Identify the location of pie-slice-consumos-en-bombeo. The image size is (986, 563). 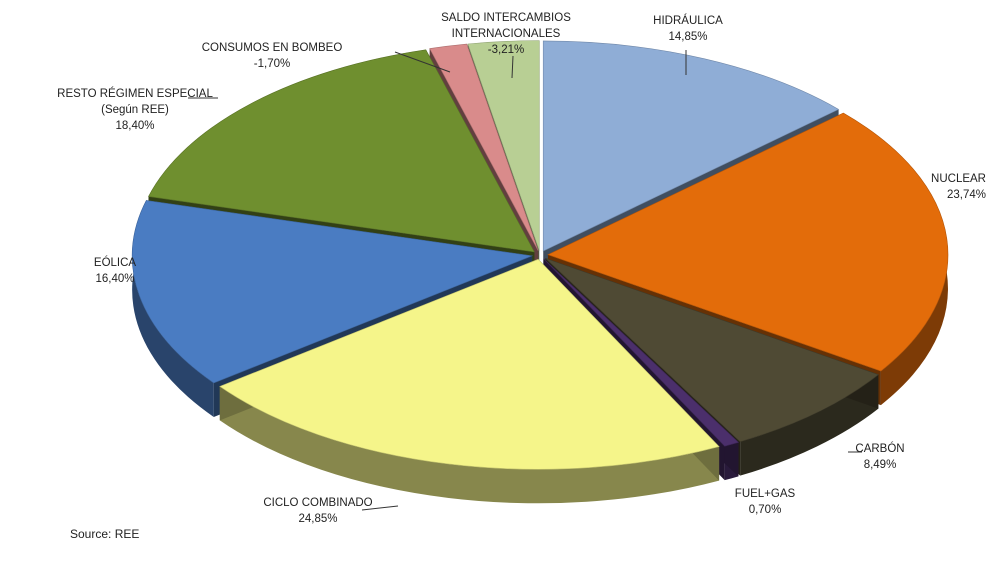
(484, 147).